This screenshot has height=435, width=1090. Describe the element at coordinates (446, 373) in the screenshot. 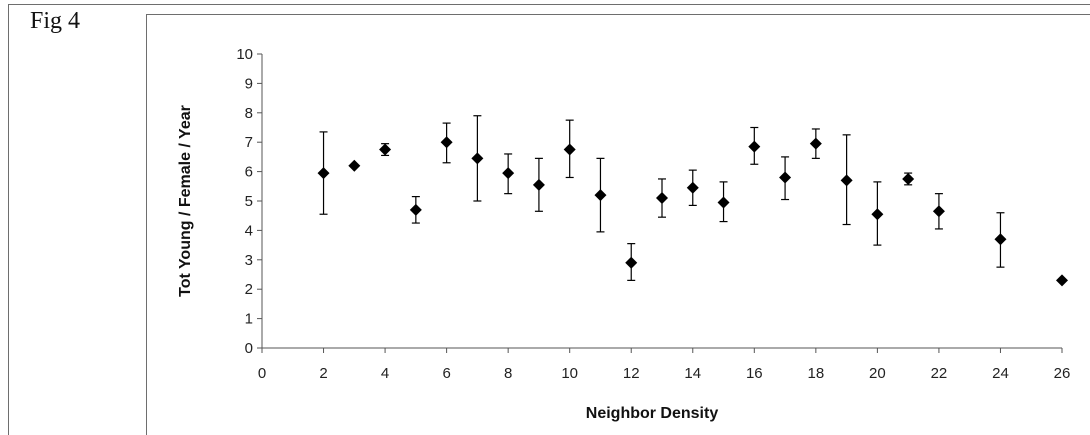

I see `x-tick-label: 6` at that location.